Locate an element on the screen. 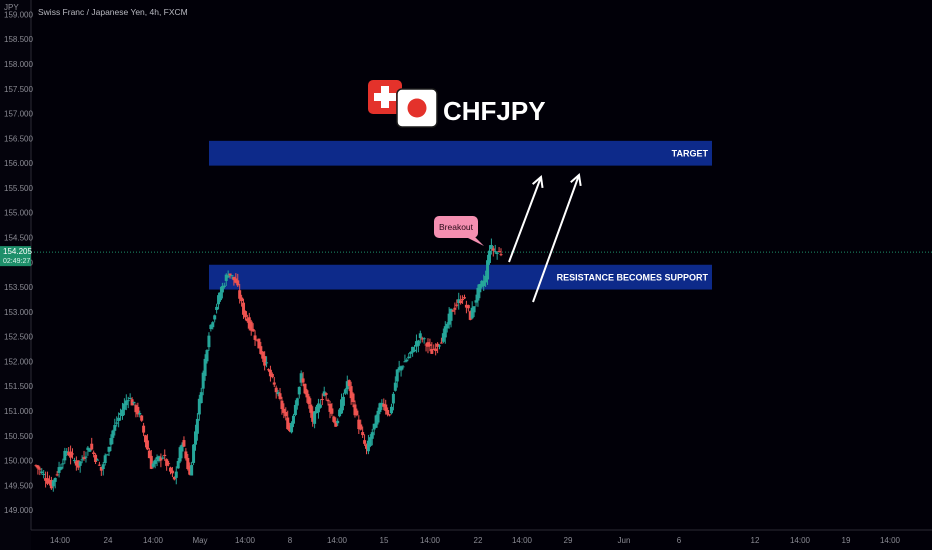 The height and width of the screenshot is (550, 932). y-axis-panel is located at coordinates (15, 275).